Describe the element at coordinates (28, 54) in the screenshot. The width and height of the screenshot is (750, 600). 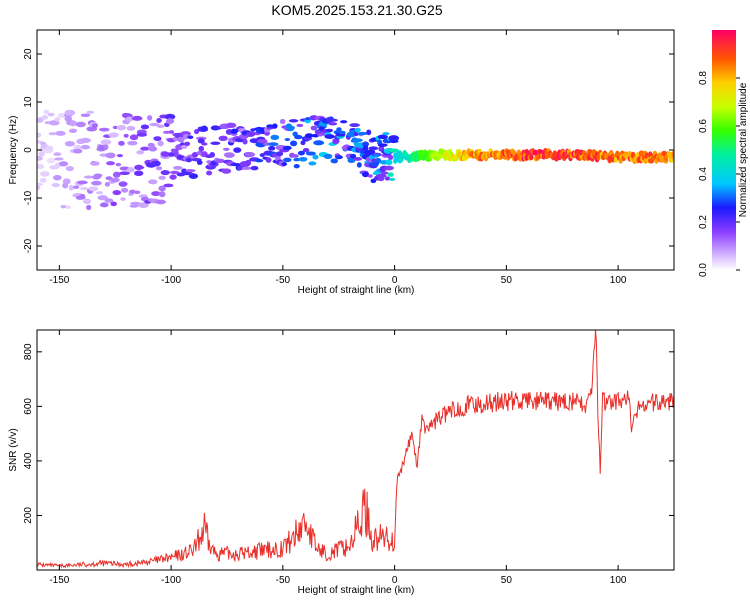
I see `top-y-tick-label: 20` at that location.